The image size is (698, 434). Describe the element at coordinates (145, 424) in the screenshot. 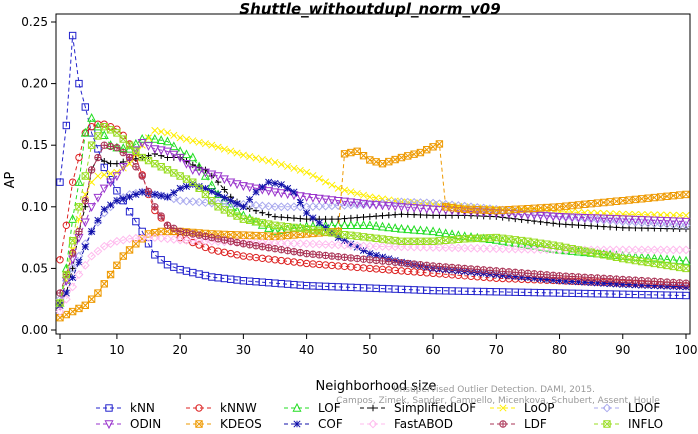

I see `legend-label-odin: ODIN` at that location.